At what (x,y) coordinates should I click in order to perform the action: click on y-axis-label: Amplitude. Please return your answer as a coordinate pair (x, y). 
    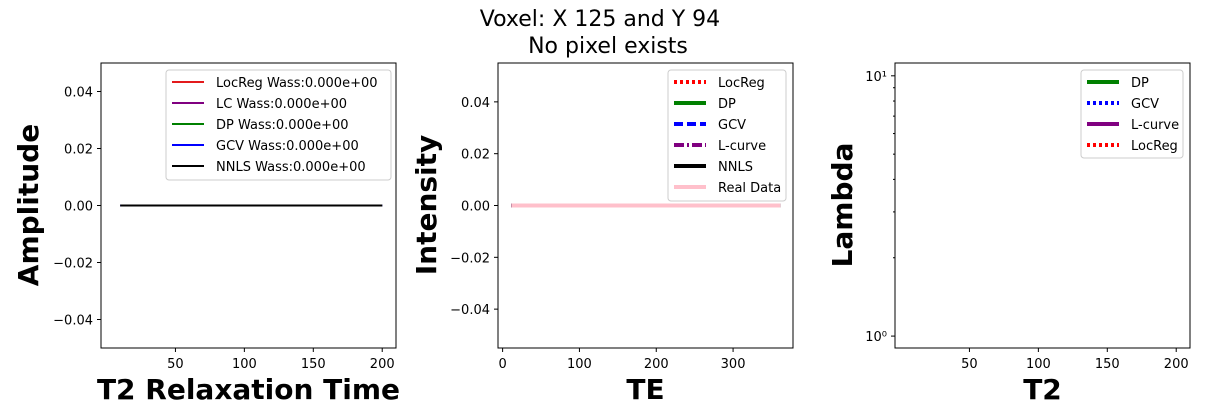
    Looking at the image, I should click on (28, 205).